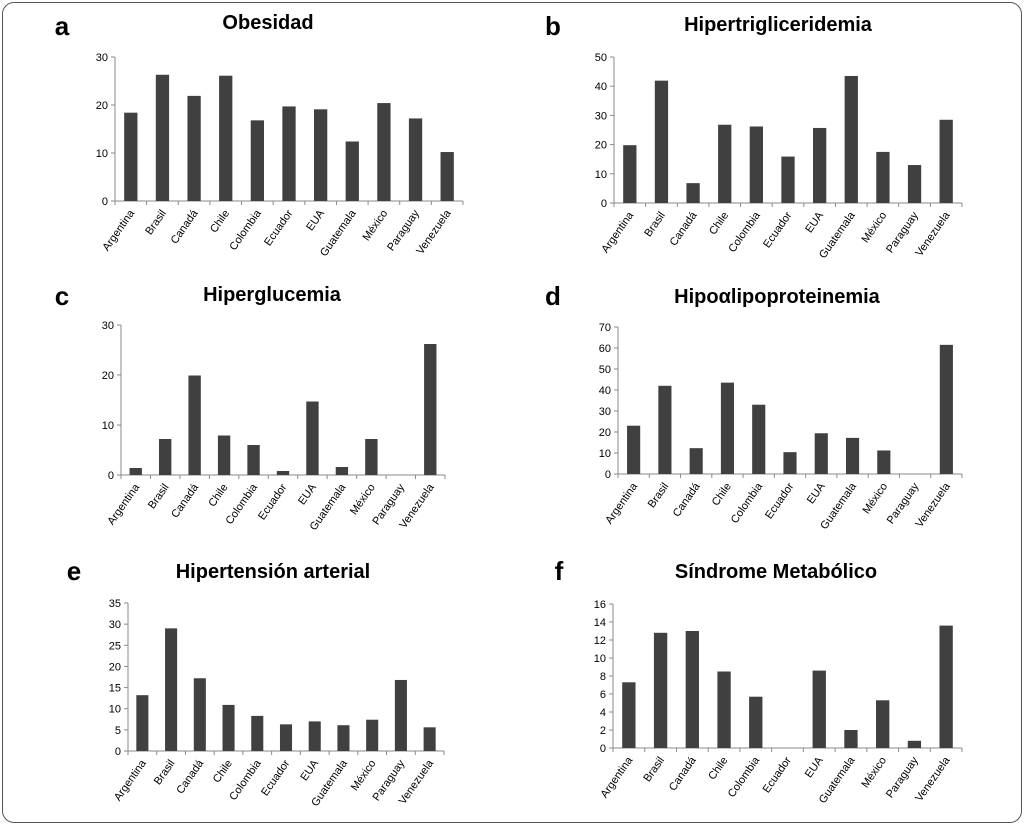  I want to click on bar-f-argentina, so click(629, 715).